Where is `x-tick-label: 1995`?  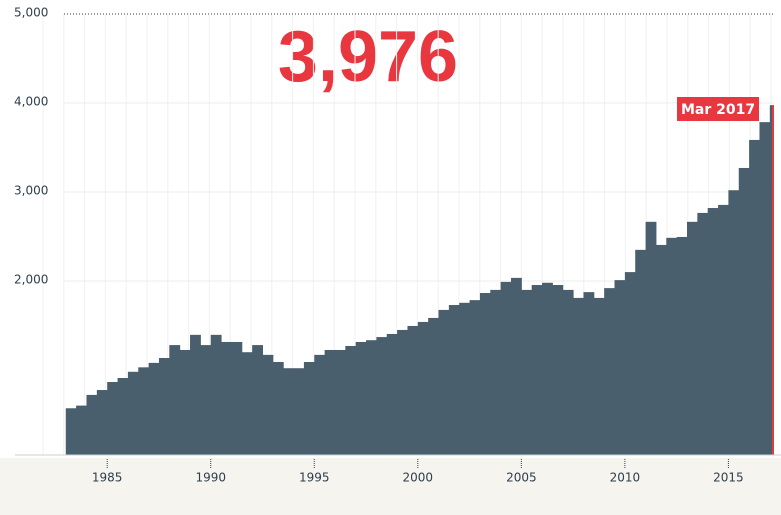
x-tick-label: 1995 is located at coordinates (314, 478).